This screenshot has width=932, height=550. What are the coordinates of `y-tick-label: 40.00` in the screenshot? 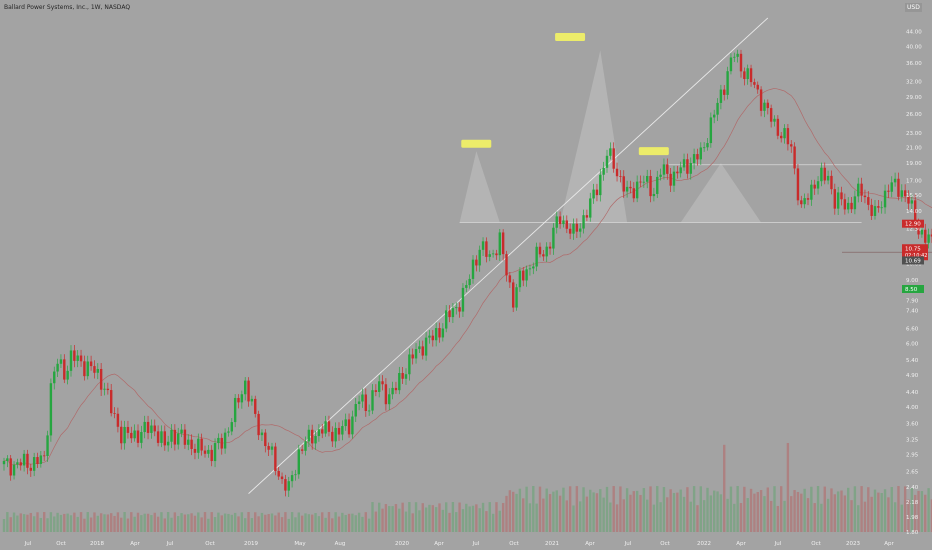 It's located at (914, 48).